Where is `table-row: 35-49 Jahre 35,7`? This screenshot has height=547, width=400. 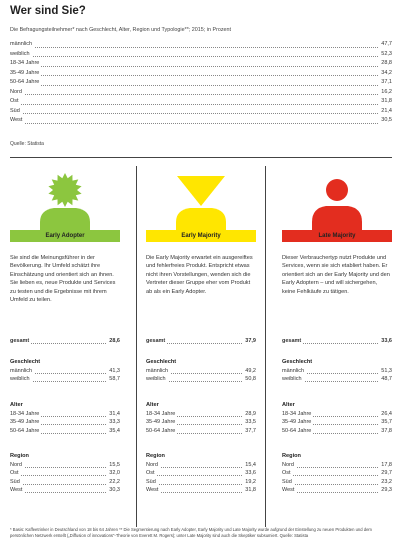
table-row: 35-49 Jahre 35,7 is located at coordinates (337, 422).